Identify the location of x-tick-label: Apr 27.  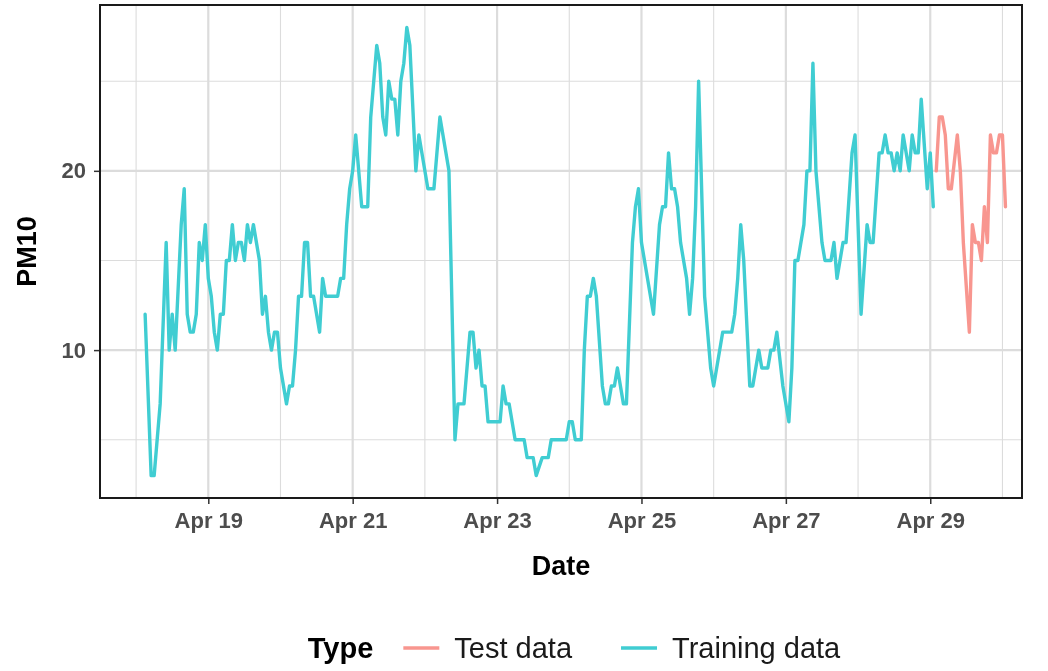
(786, 520).